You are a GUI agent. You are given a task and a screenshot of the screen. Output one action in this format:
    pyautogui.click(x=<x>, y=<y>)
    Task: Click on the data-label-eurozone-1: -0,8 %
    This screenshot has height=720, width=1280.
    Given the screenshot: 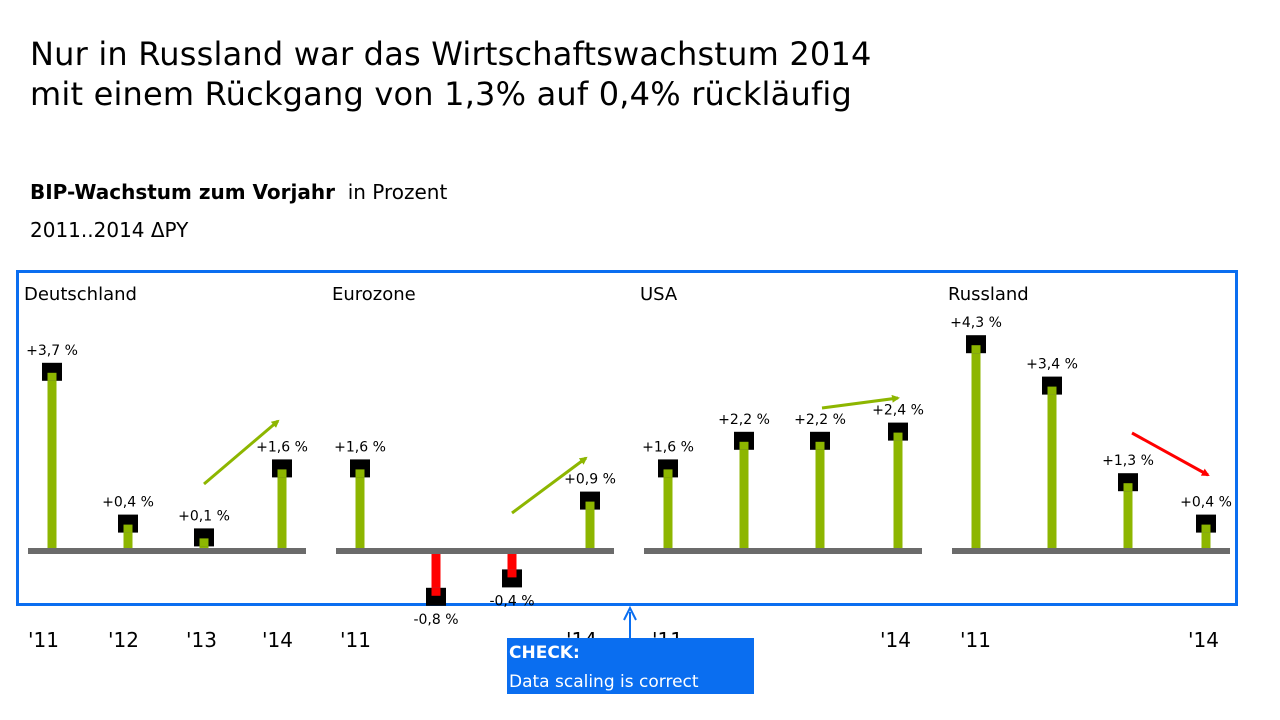 What is the action you would take?
    pyautogui.click(x=435, y=620)
    